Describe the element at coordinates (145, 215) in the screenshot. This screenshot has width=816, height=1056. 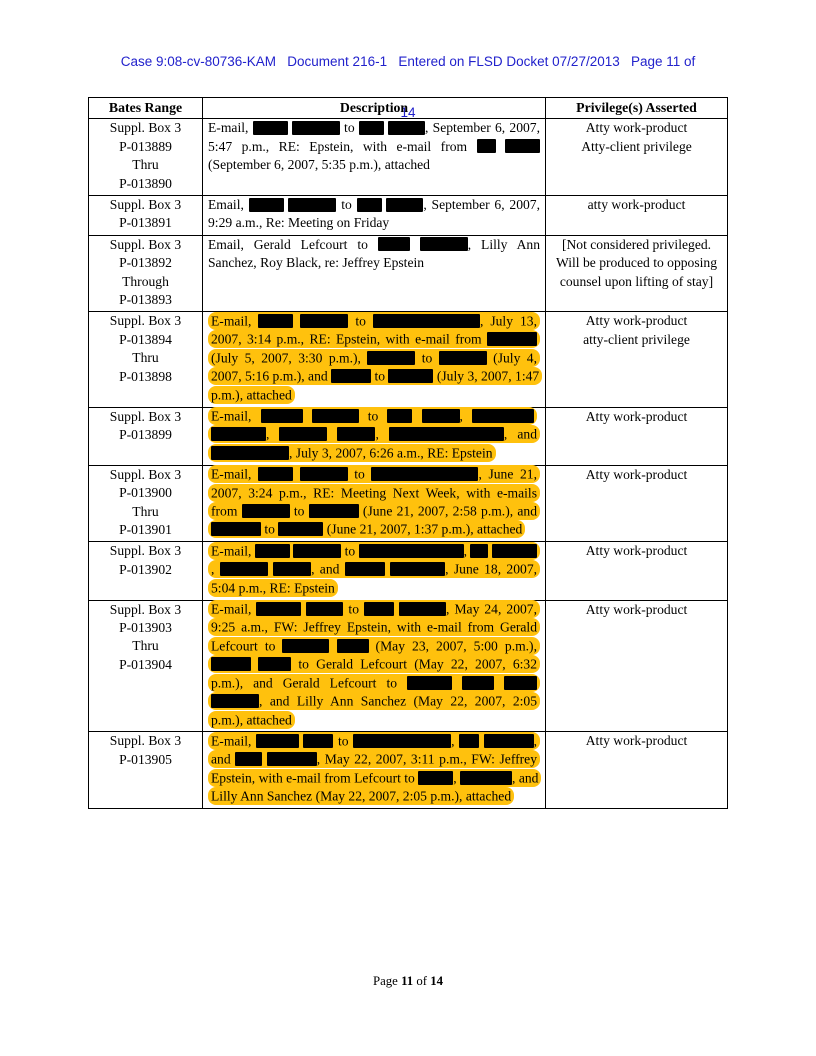
I see `bates-range-cell: Suppl. Box 3 P-013891` at that location.